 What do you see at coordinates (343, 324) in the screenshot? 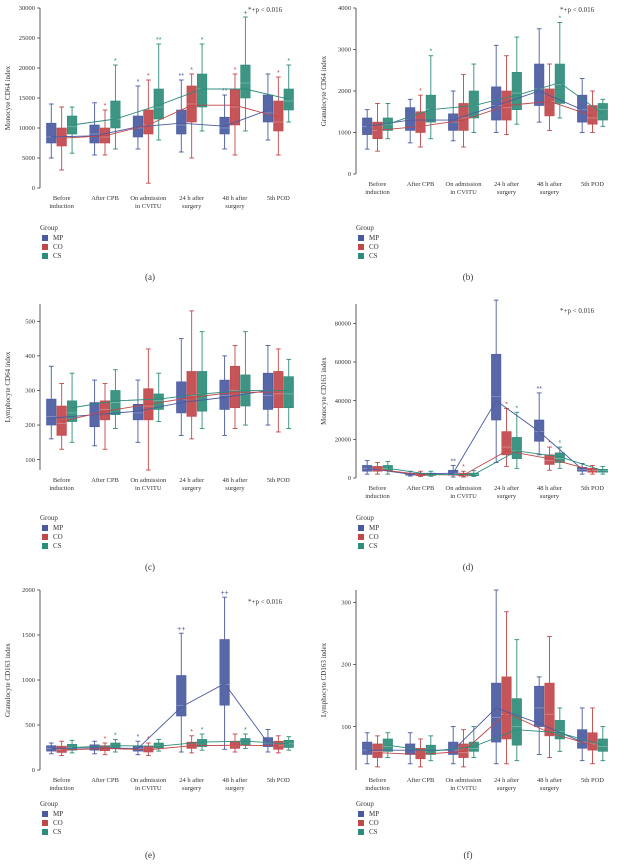
I see `y-tick-label: 80000` at bounding box center [343, 324].